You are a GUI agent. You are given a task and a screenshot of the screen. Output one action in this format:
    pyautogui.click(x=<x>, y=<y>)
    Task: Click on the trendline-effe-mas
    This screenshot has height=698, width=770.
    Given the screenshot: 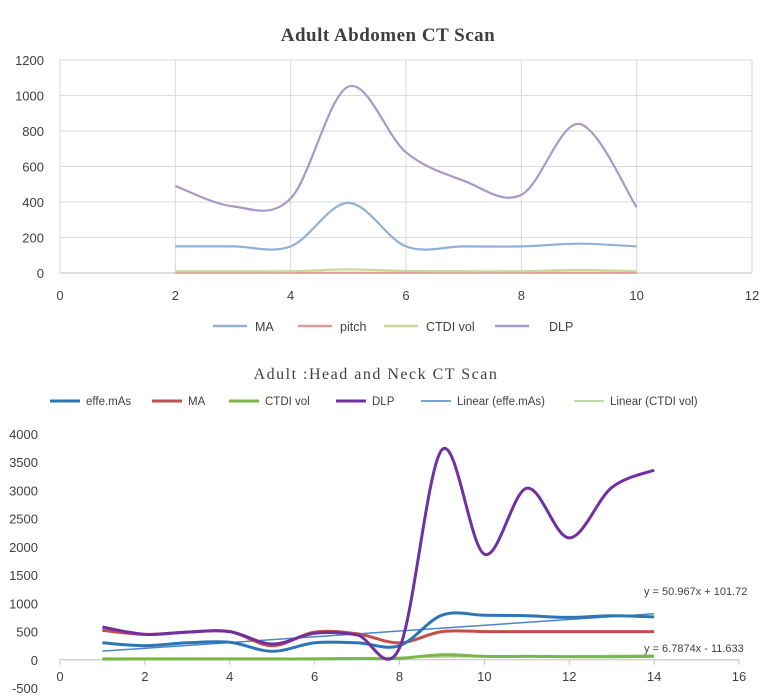 What is the action you would take?
    pyautogui.click(x=378, y=632)
    